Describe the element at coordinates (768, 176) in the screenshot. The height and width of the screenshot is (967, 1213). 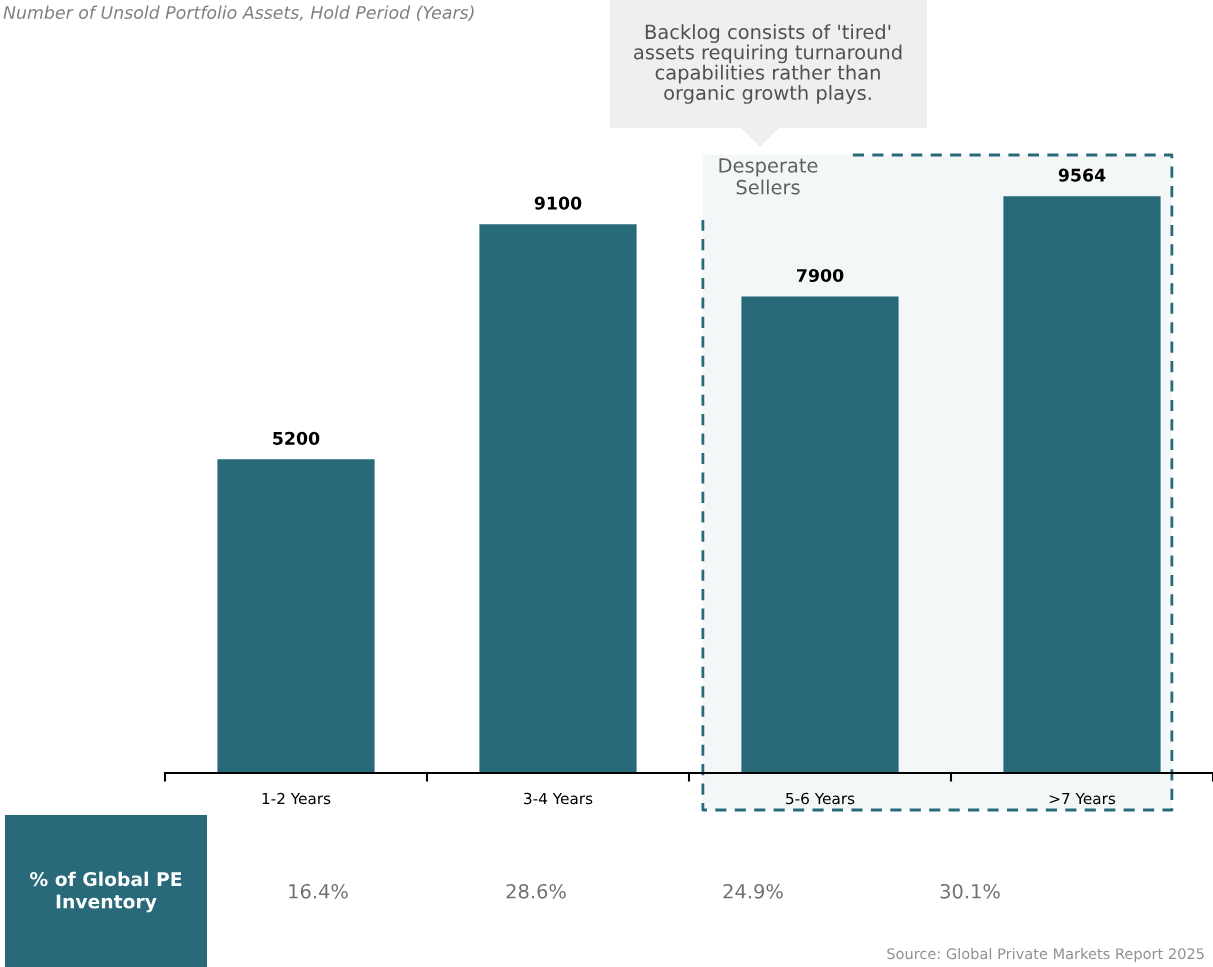
I see `band-label: Desperate Sellers` at that location.